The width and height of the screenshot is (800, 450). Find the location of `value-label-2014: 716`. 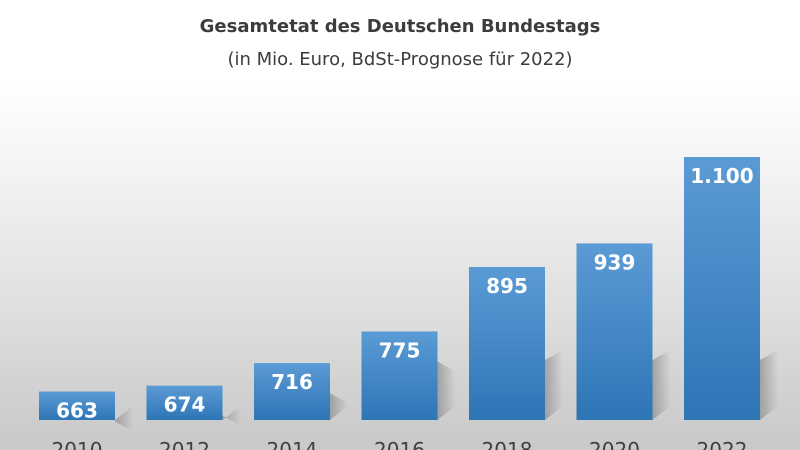

value-label-2014: 716 is located at coordinates (292, 382).